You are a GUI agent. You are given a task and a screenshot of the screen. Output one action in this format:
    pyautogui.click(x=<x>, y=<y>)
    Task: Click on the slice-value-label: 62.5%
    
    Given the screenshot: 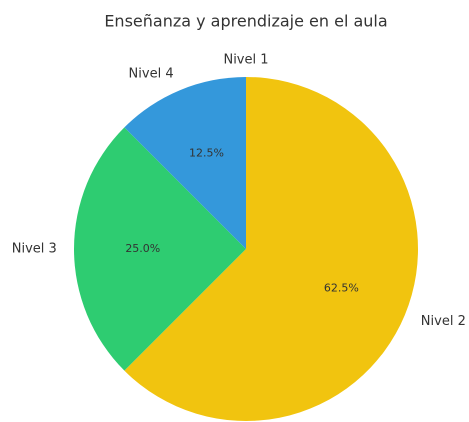 What is the action you would take?
    pyautogui.click(x=341, y=287)
    